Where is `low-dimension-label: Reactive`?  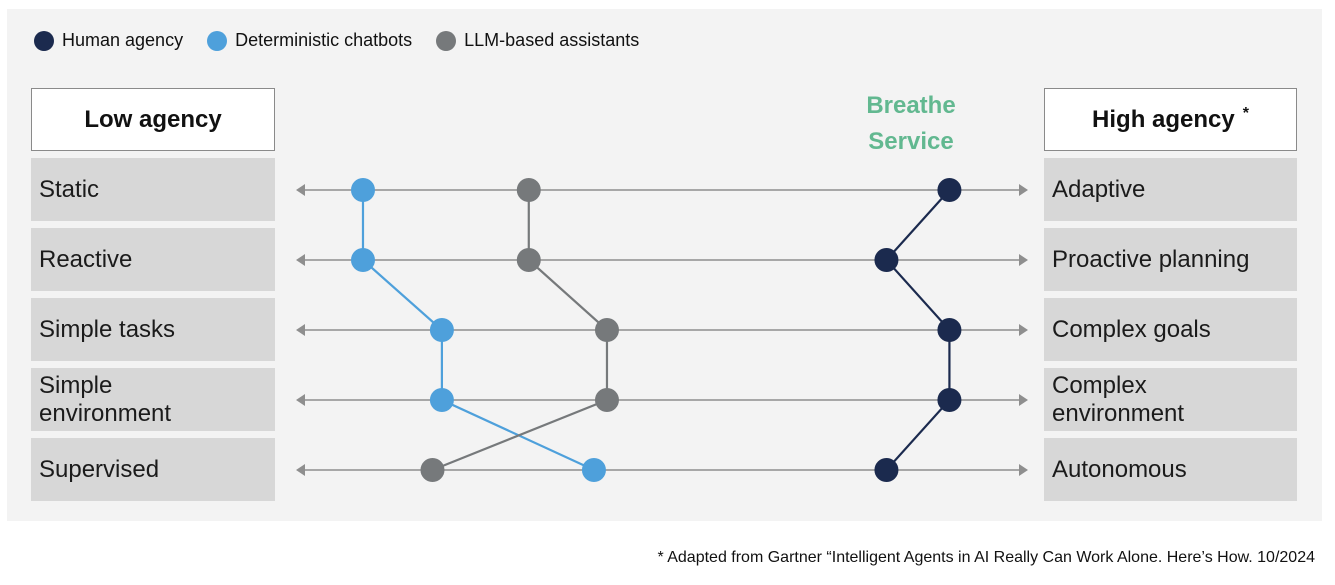 low-dimension-label: Reactive is located at coordinates (86, 259).